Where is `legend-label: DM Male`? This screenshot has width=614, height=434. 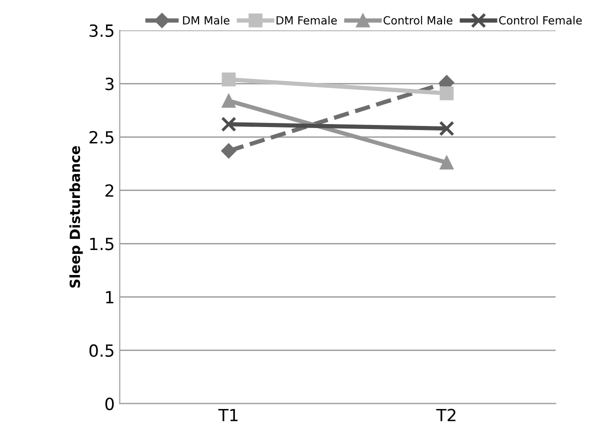 legend-label: DM Male is located at coordinates (206, 20).